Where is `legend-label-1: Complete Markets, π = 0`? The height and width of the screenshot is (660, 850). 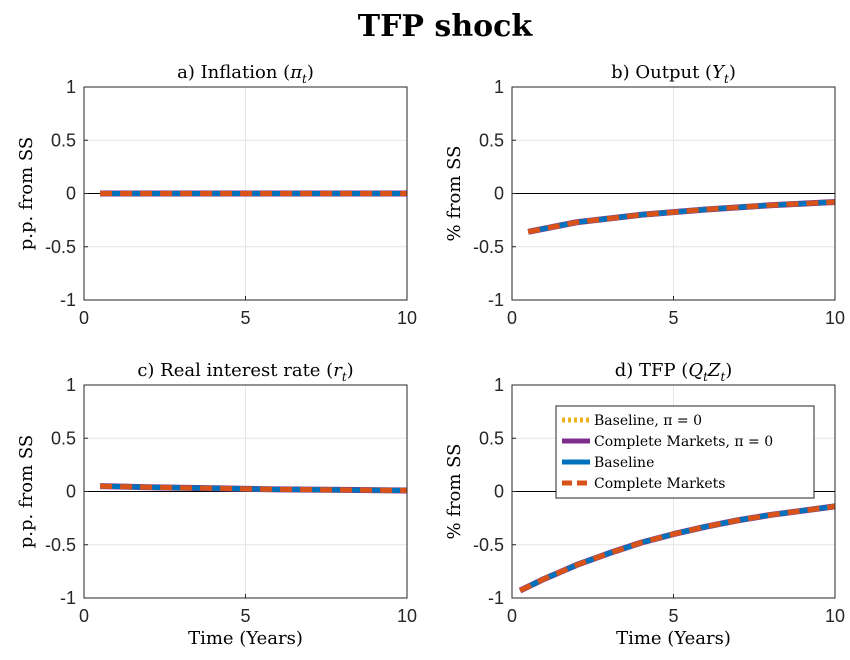 legend-label-1: Complete Markets, π = 0 is located at coordinates (683, 442).